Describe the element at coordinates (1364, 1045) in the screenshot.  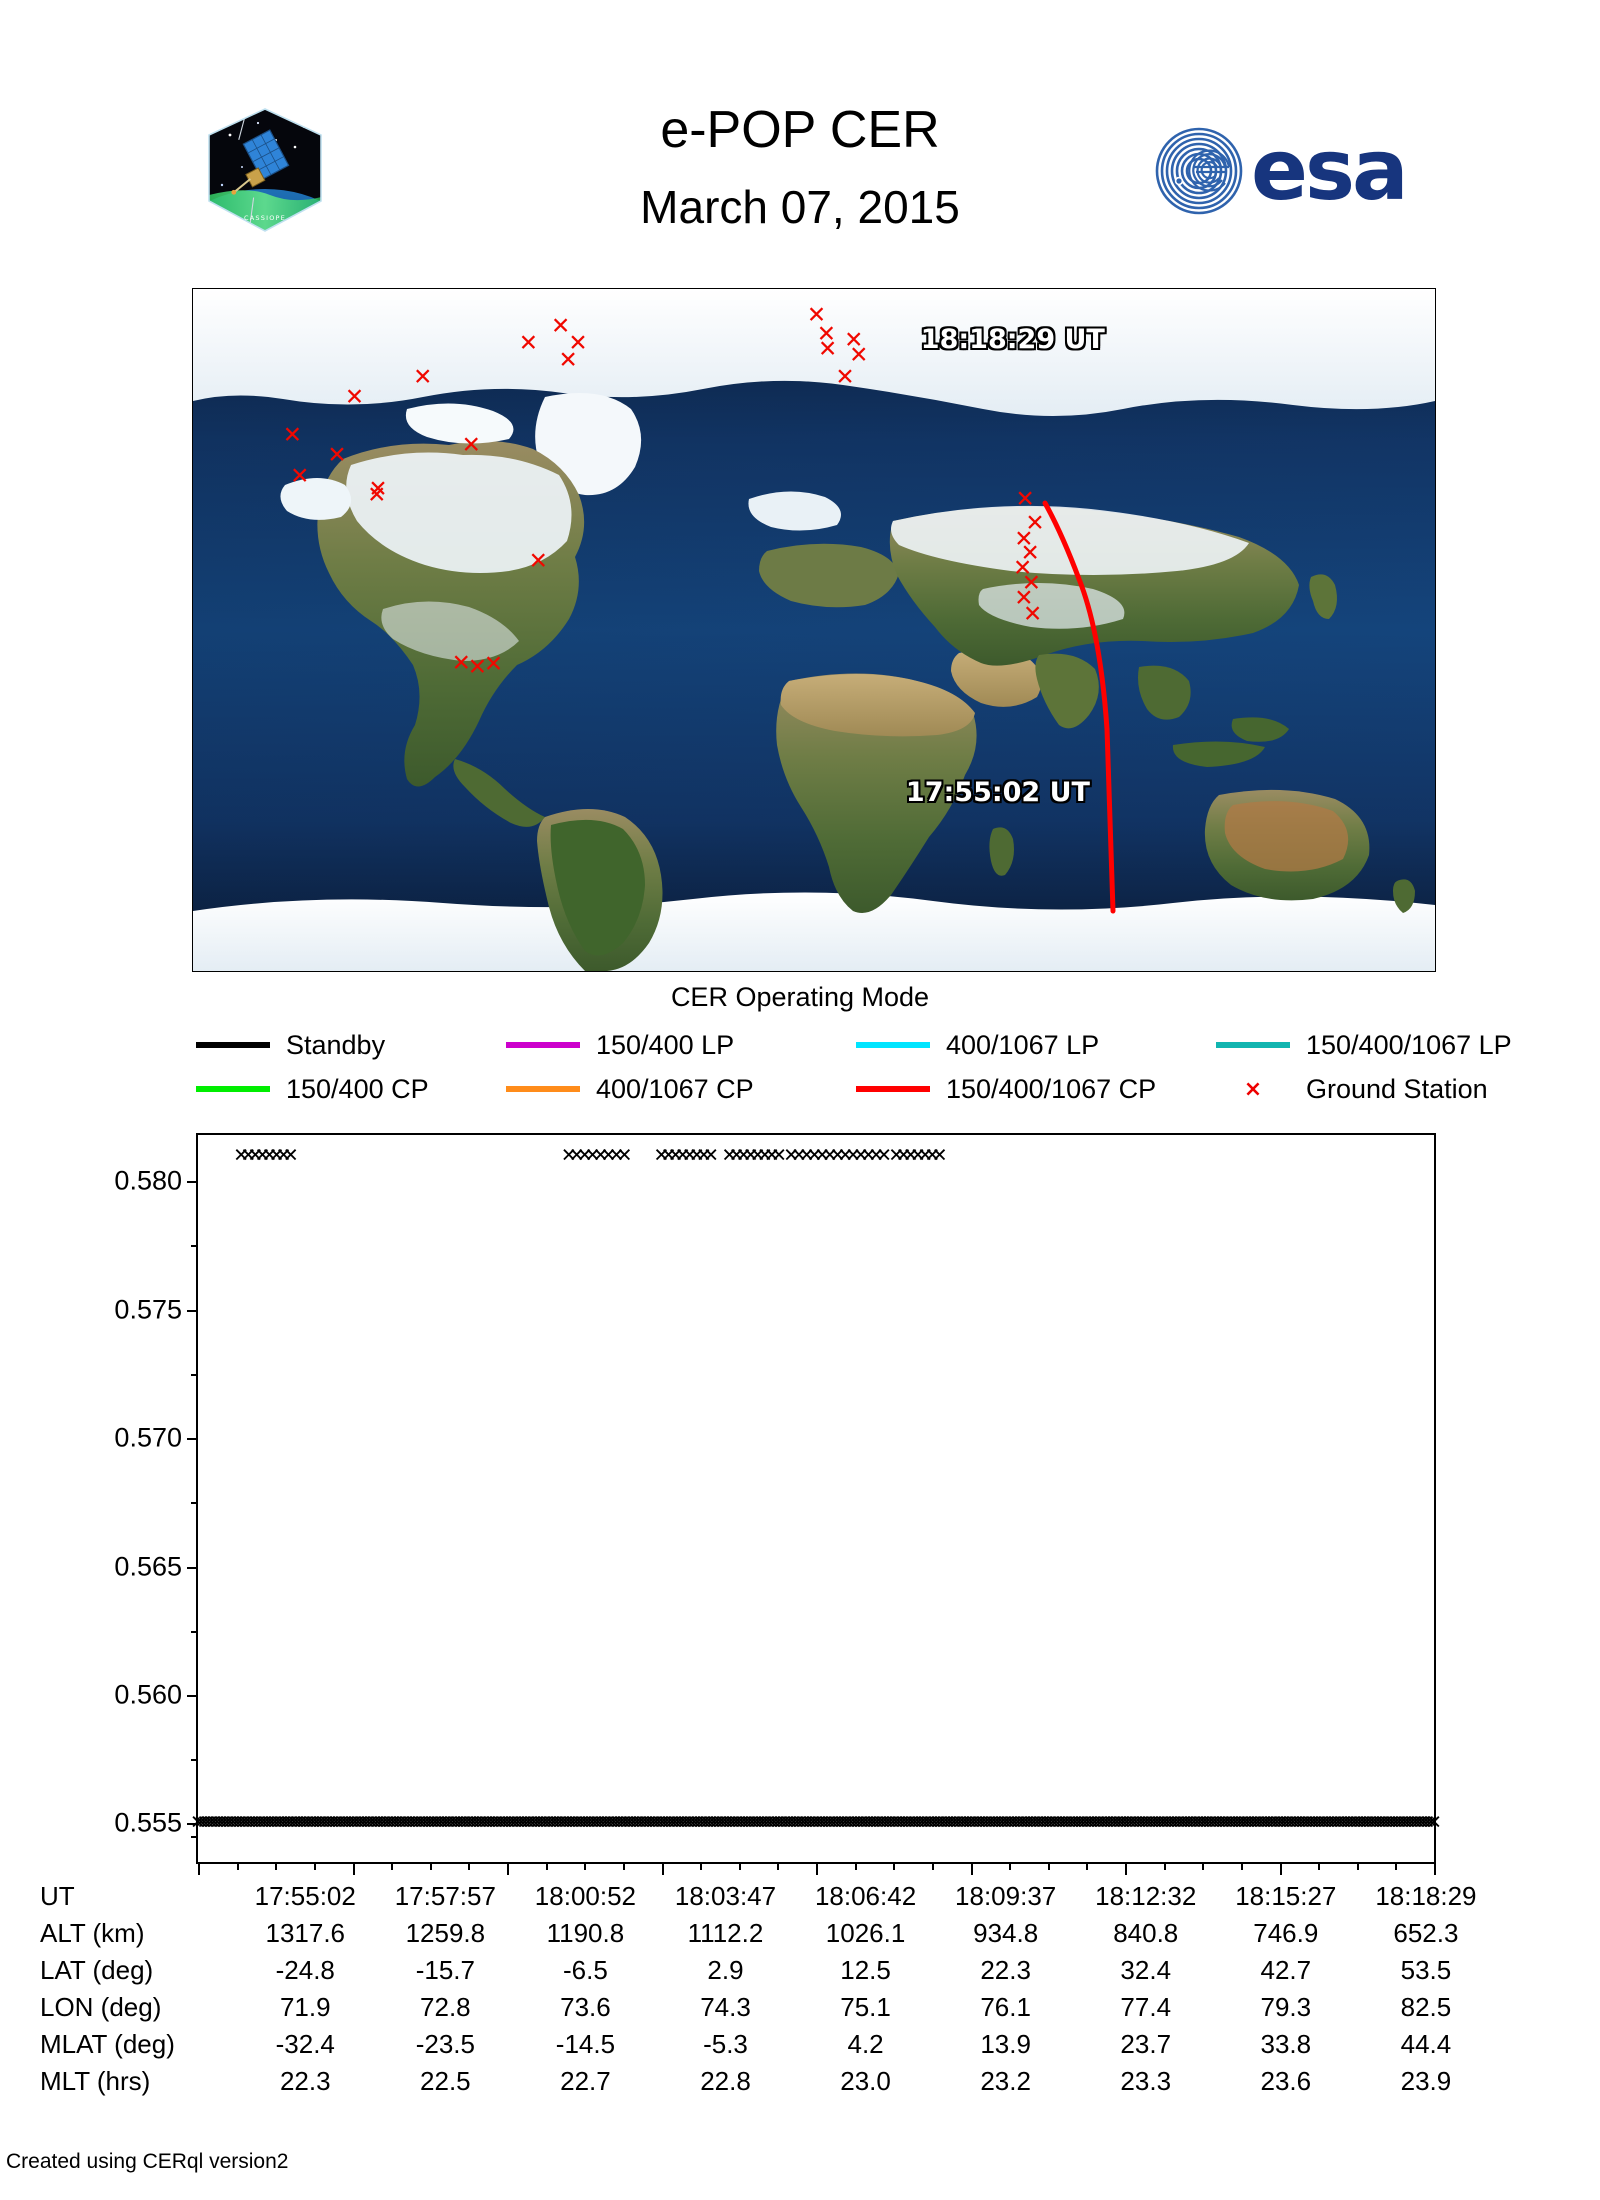
I see `legend-item: 150/400/1067 LP` at that location.